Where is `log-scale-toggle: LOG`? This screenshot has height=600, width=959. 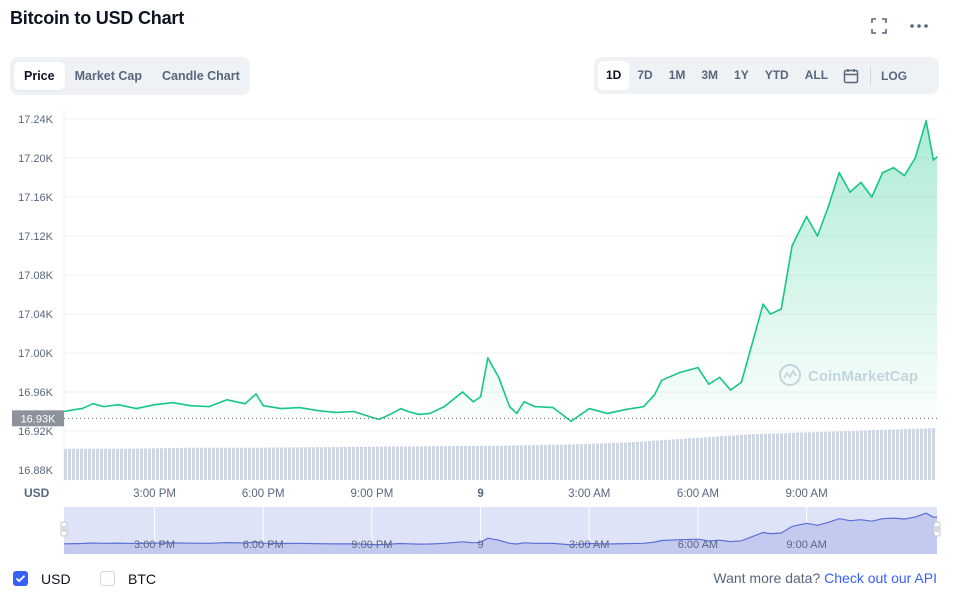 log-scale-toggle: LOG is located at coordinates (888, 75).